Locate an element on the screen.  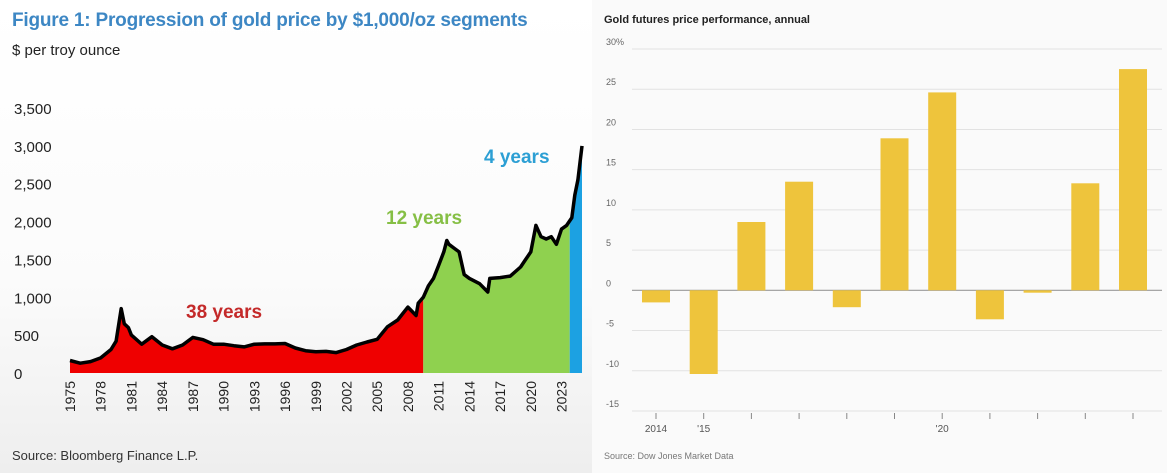
y-tick-label: -10 is located at coordinates (612, 364).